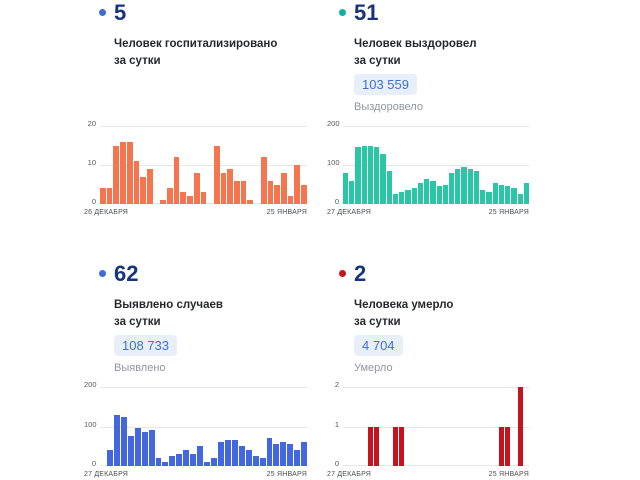  What do you see at coordinates (388, 107) in the screenshot?
I see `recovered-total-label: Выздоровело` at bounding box center [388, 107].